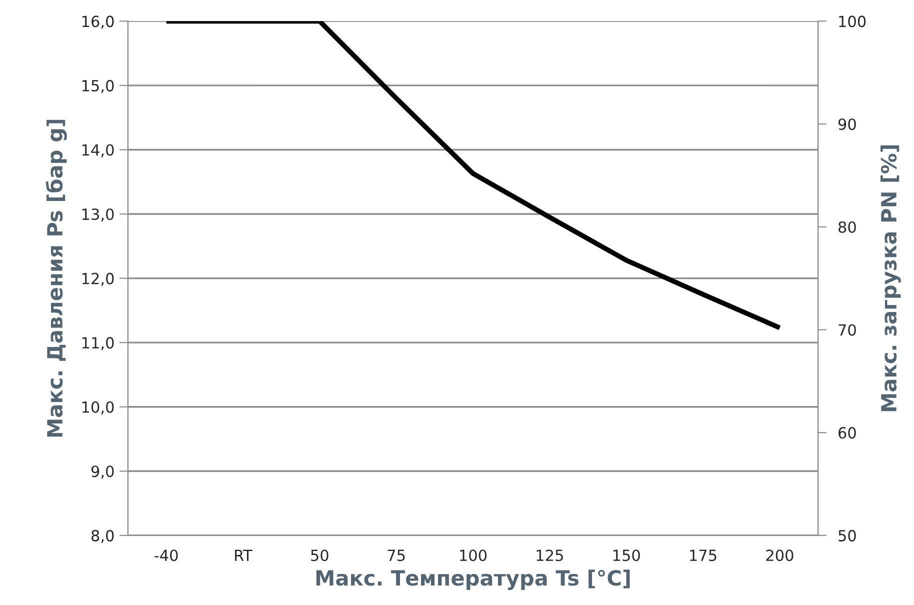  I want to click on y-tick-label: 15,0, so click(98, 87).